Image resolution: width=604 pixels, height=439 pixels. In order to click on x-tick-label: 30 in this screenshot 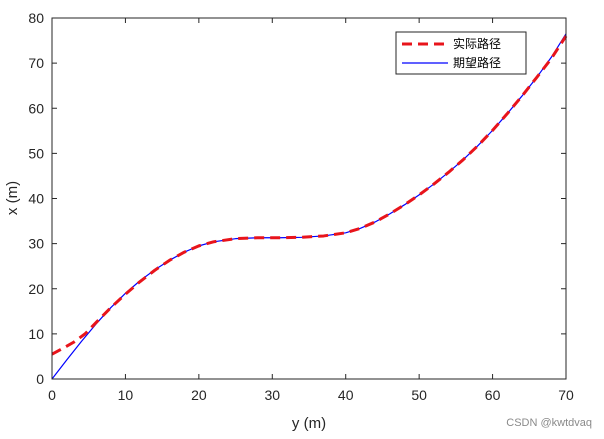, I will do `click(272, 395)`.